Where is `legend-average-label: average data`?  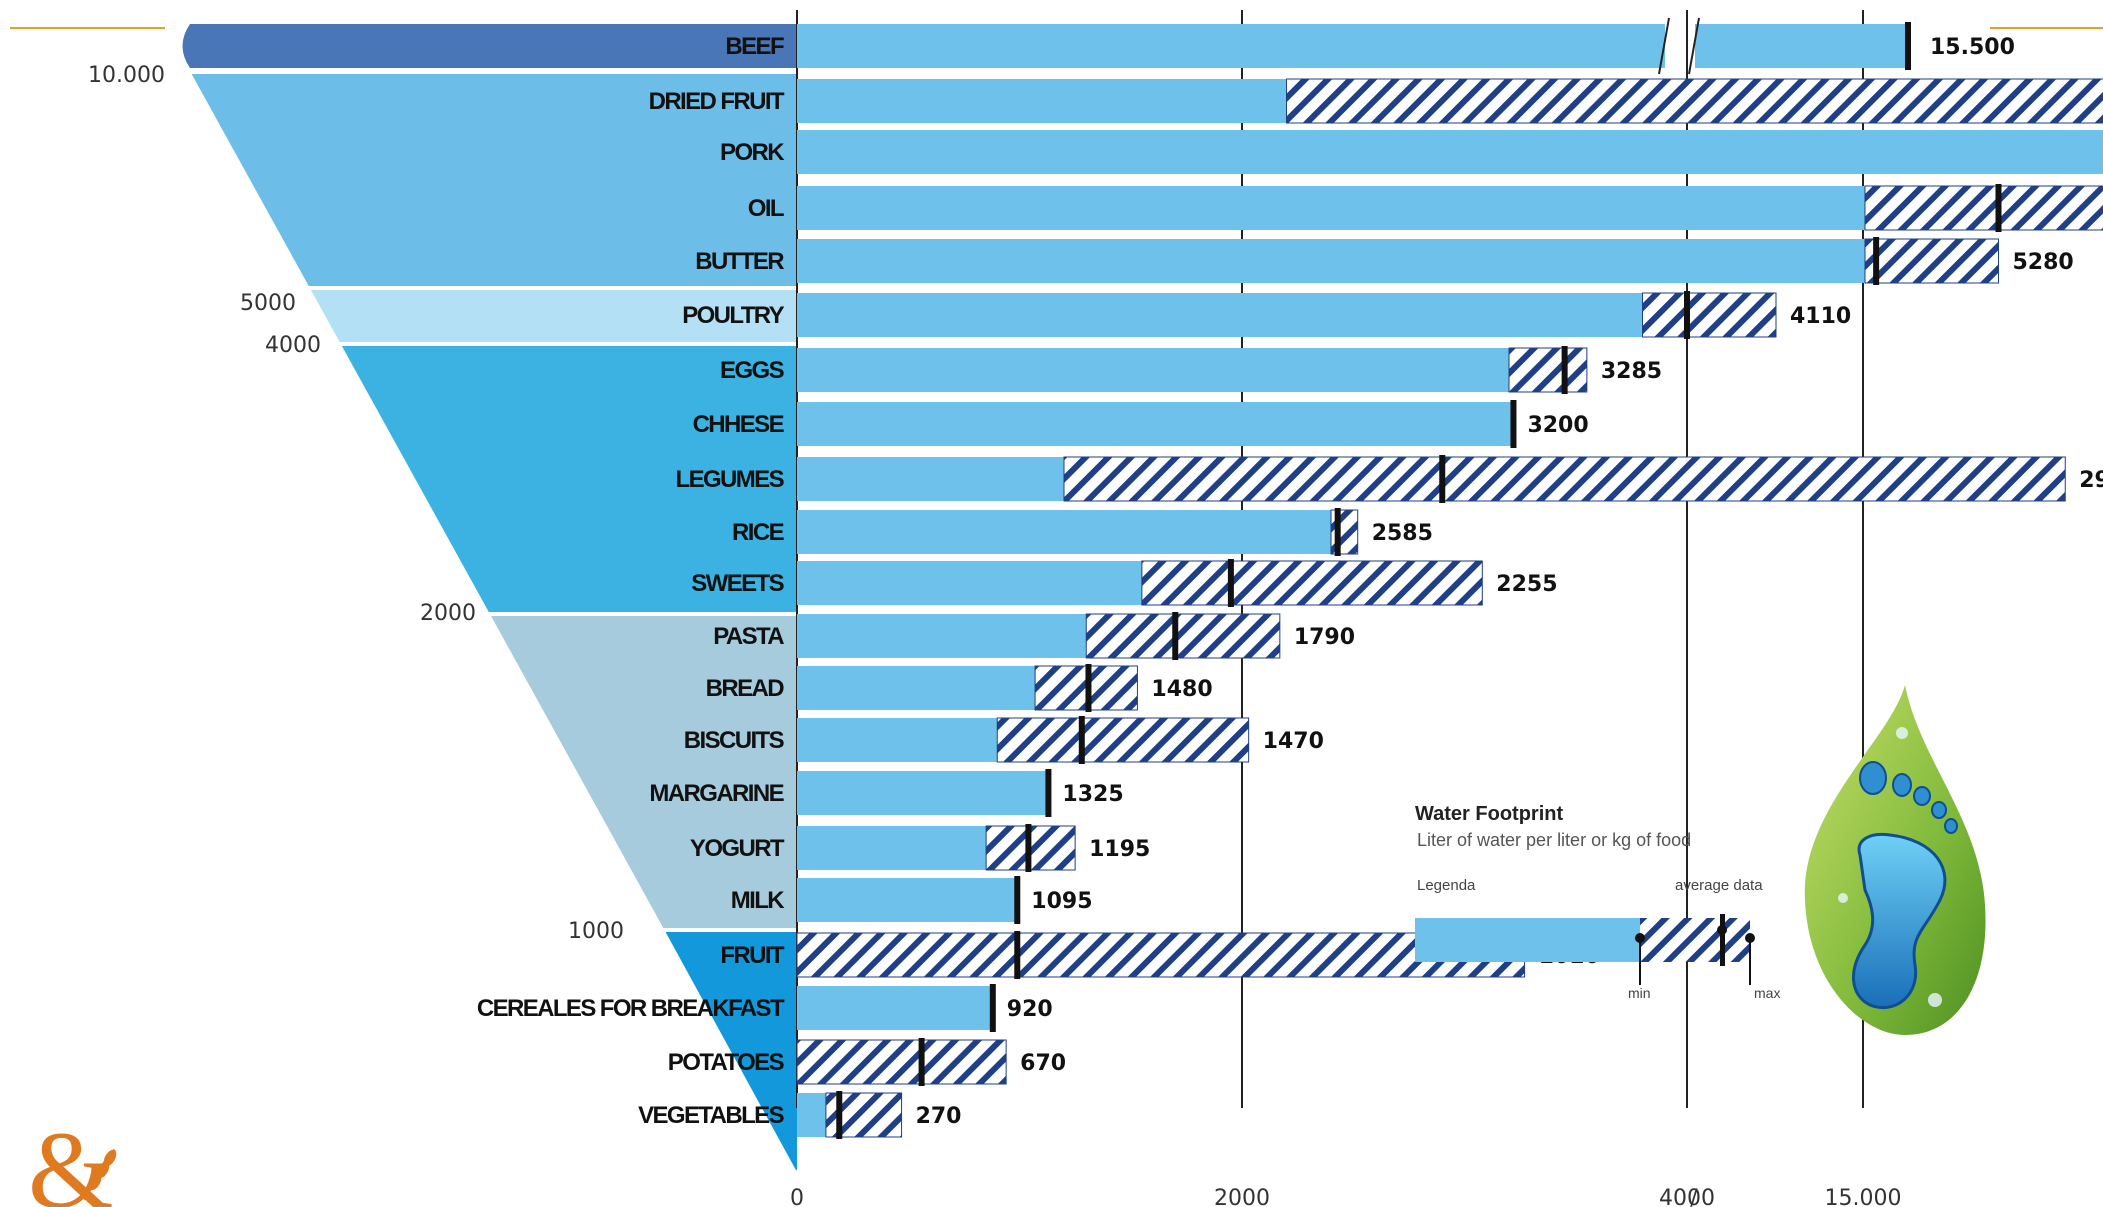 legend-average-label: average data is located at coordinates (1719, 885).